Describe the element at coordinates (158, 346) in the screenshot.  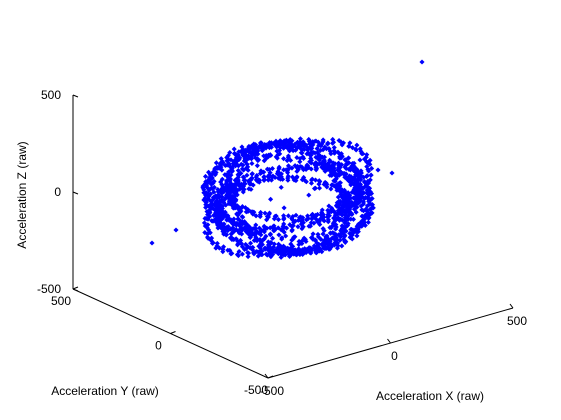
I see `y-tick-label: 0` at that location.